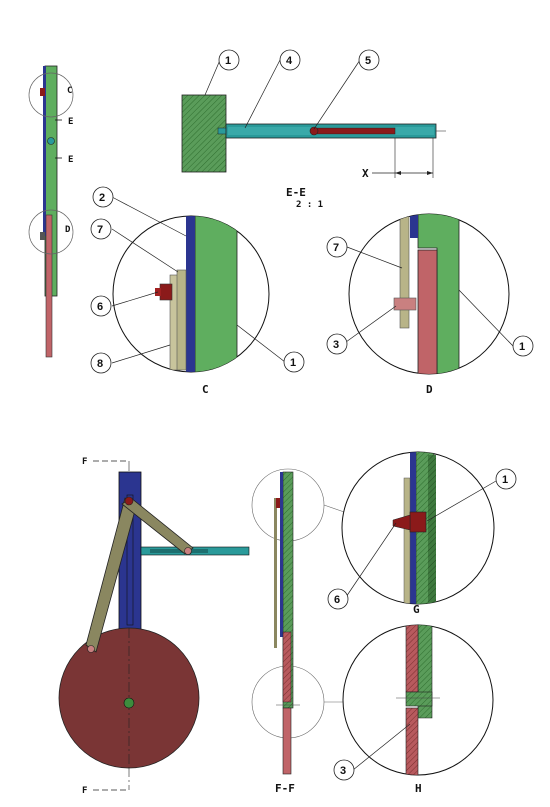 The image size is (550, 807). Describe the element at coordinates (292, 89) in the screenshot. I see `balloons-top: 1 4 5` at that location.